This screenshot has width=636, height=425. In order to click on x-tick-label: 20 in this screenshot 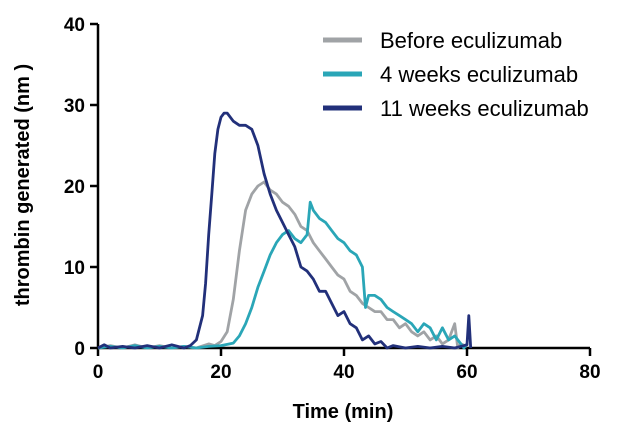, I will do `click(220, 372)`.